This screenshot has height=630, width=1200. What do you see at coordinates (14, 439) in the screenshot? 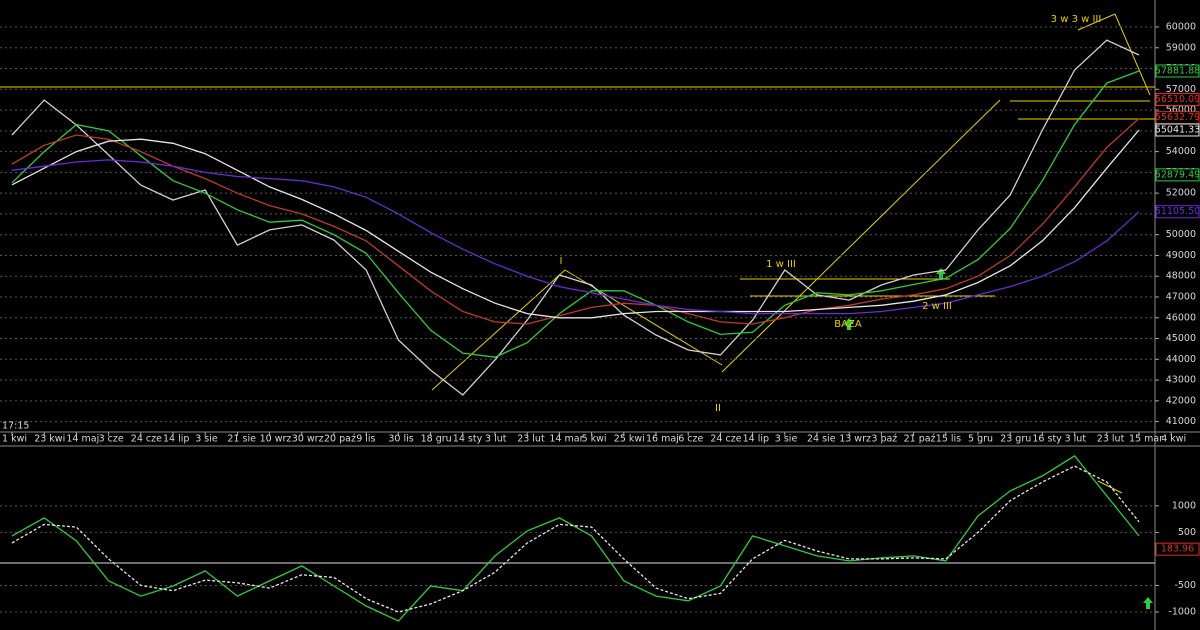
I see `x-tick-label: 1 kwi` at bounding box center [14, 439].